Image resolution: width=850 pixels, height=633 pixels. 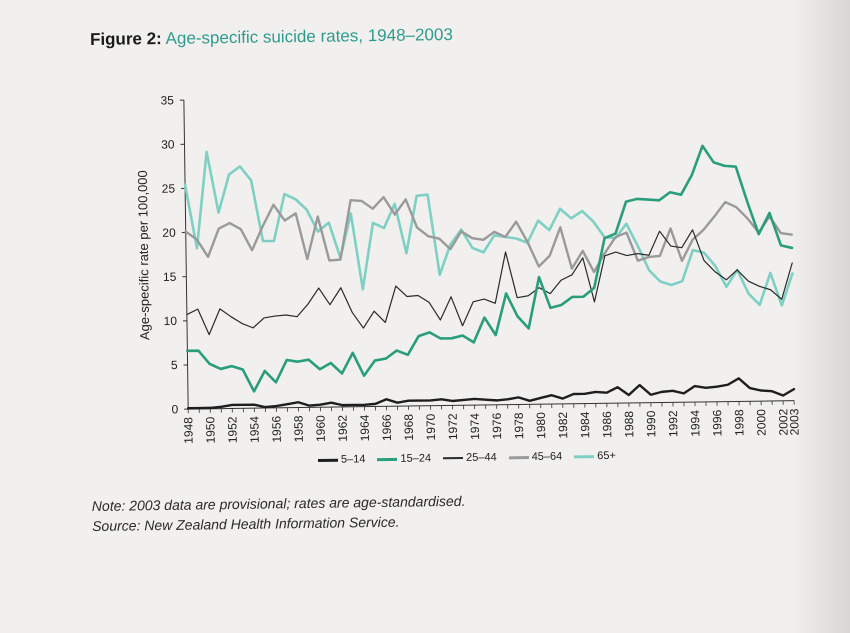 What do you see at coordinates (547, 457) in the screenshot?
I see `legend-label: 45–64` at bounding box center [547, 457].